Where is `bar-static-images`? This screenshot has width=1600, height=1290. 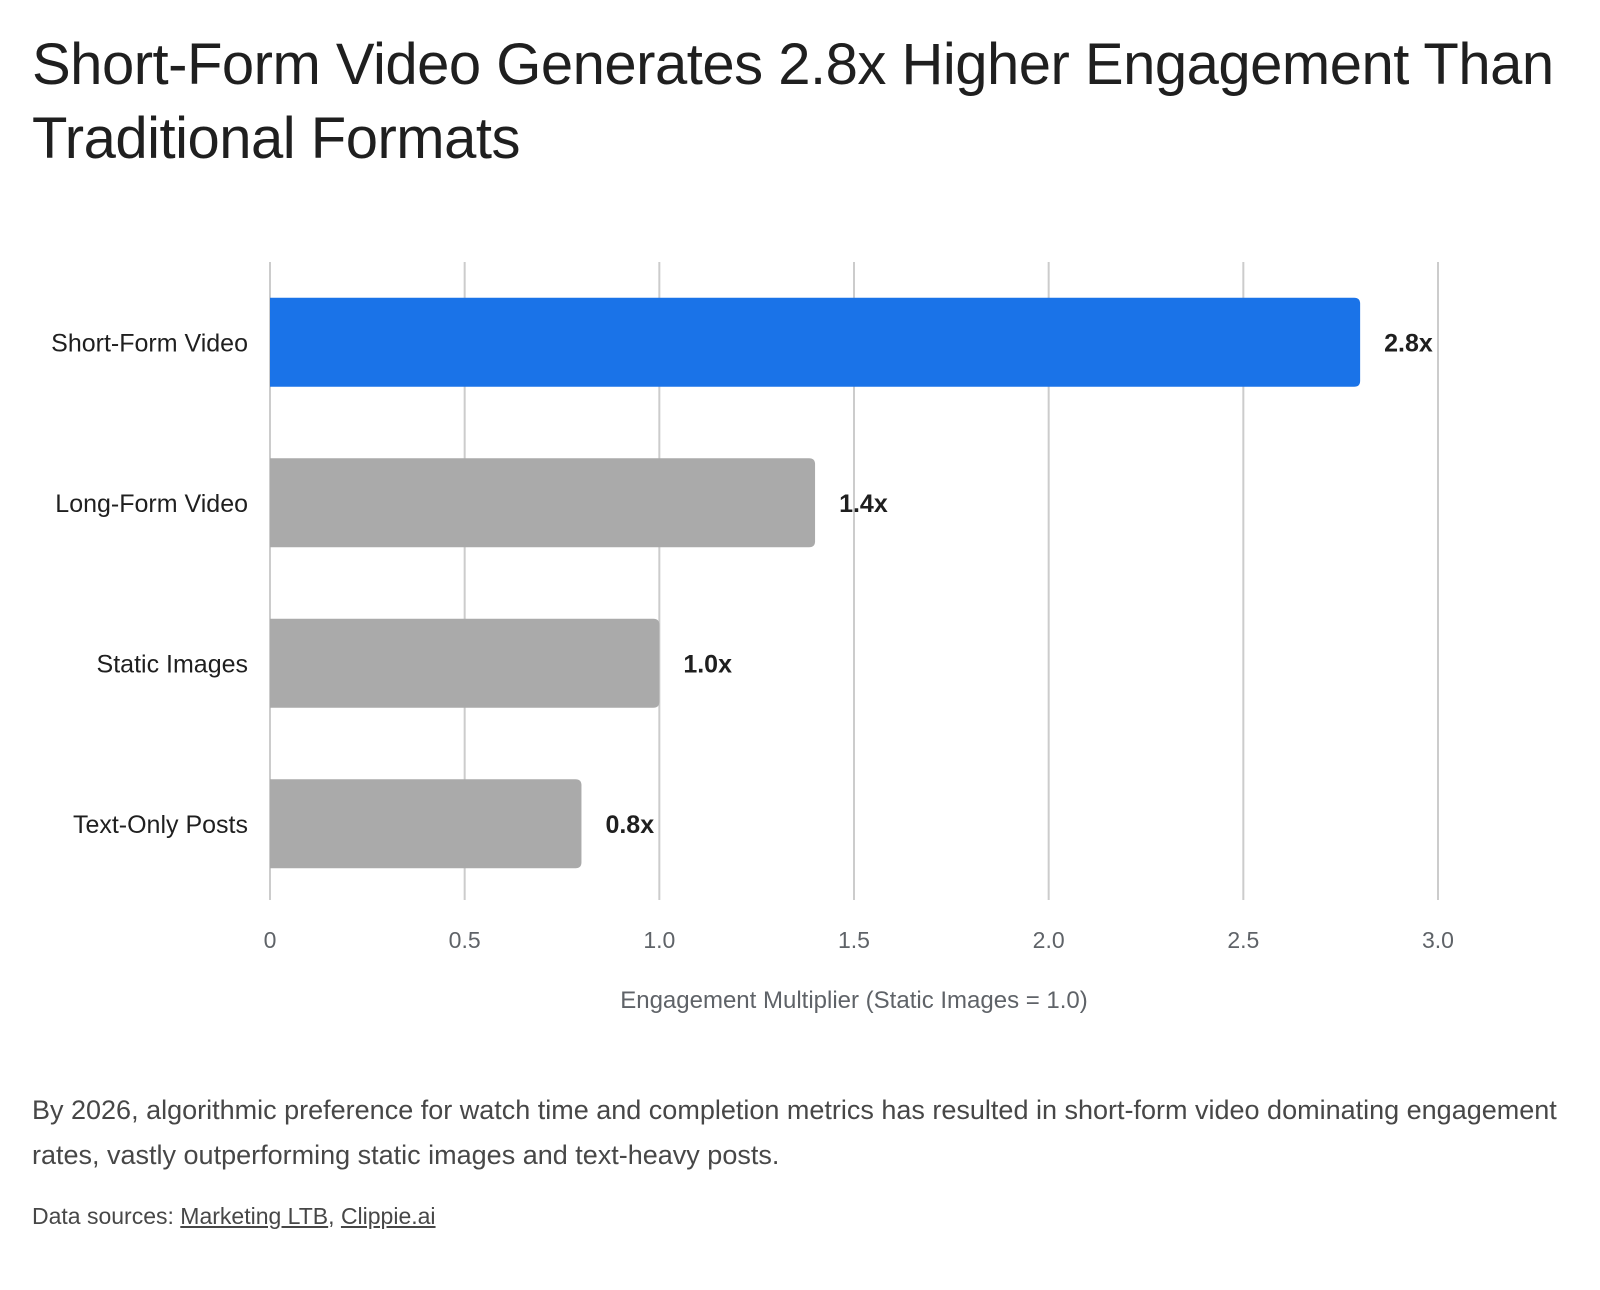 bar-static-images is located at coordinates (465, 663).